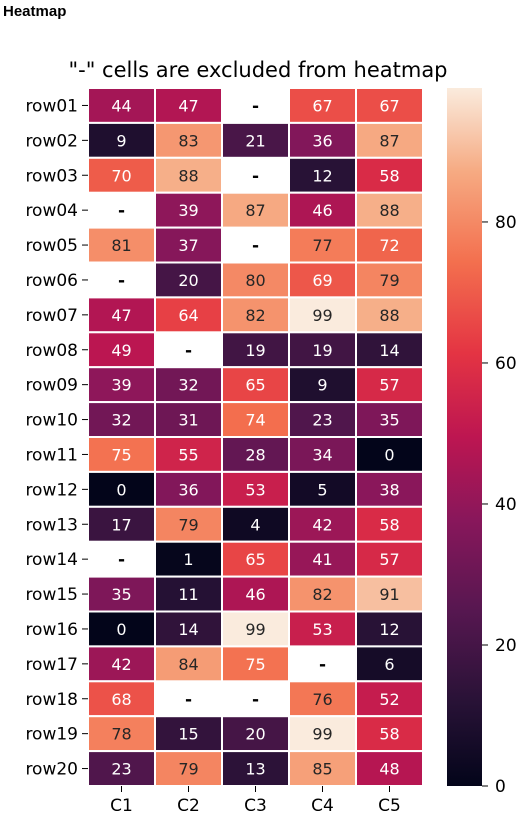  Describe the element at coordinates (121, 350) in the screenshot. I see `cell-value-label: 49` at that location.